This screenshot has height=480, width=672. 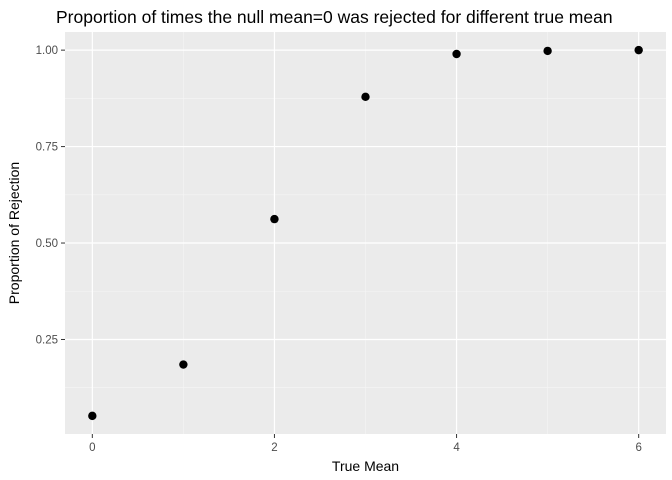 What do you see at coordinates (274, 448) in the screenshot?
I see `x-tick-label: 2` at bounding box center [274, 448].